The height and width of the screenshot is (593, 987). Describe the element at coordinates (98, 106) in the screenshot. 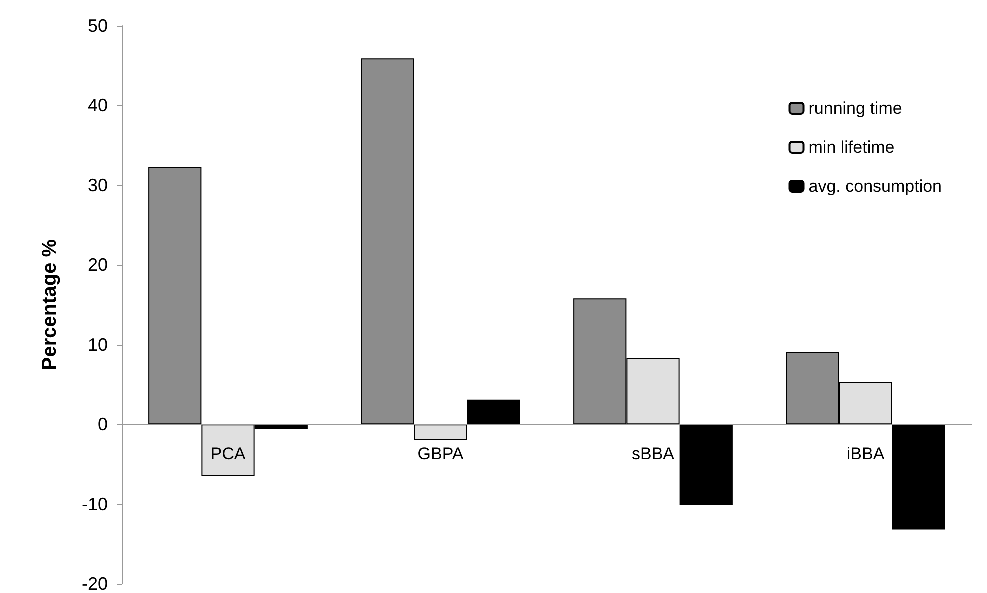

I see `y-tick-label: 40` at that location.